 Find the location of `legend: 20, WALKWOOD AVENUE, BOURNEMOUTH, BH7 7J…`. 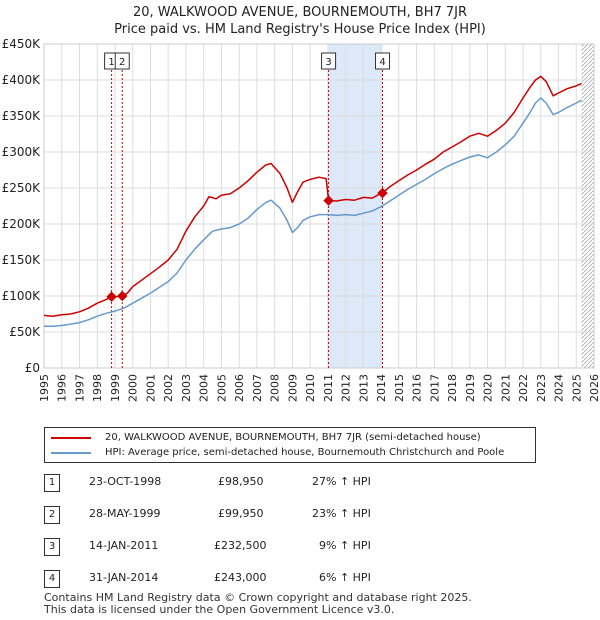

legend: 20, WALKWOOD AVENUE, BOURNEMOUTH, BH7 7J… is located at coordinates (290, 445).